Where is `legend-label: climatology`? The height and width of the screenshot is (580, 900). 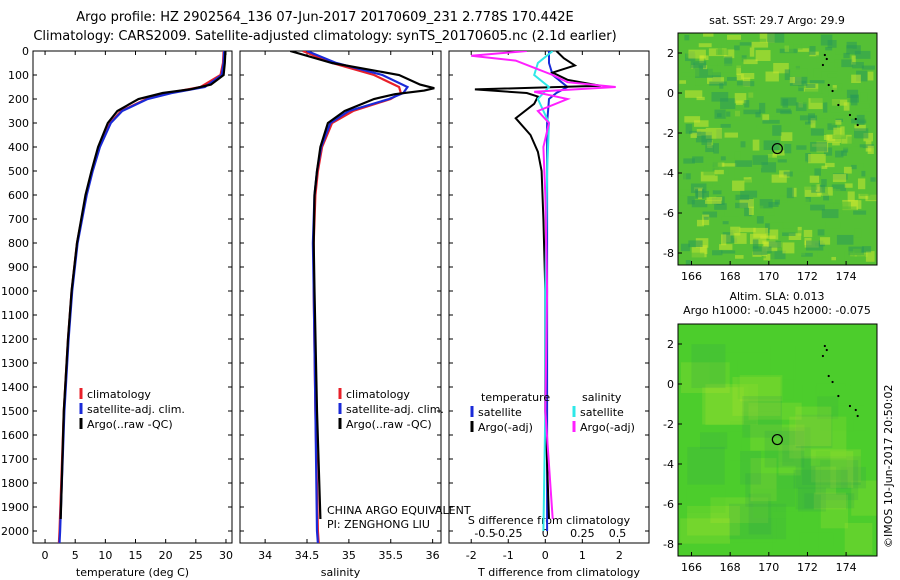
legend-label: climatology is located at coordinates (378, 394).